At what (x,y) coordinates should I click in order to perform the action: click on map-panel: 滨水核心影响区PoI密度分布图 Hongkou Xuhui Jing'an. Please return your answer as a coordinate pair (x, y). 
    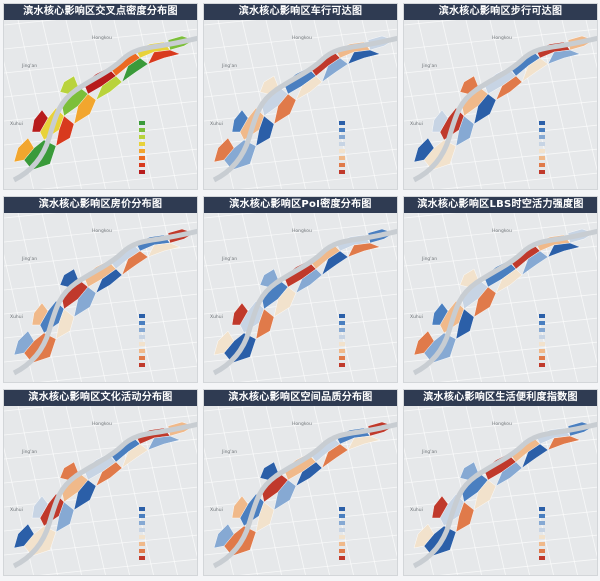
    Looking at the image, I should click on (300, 289).